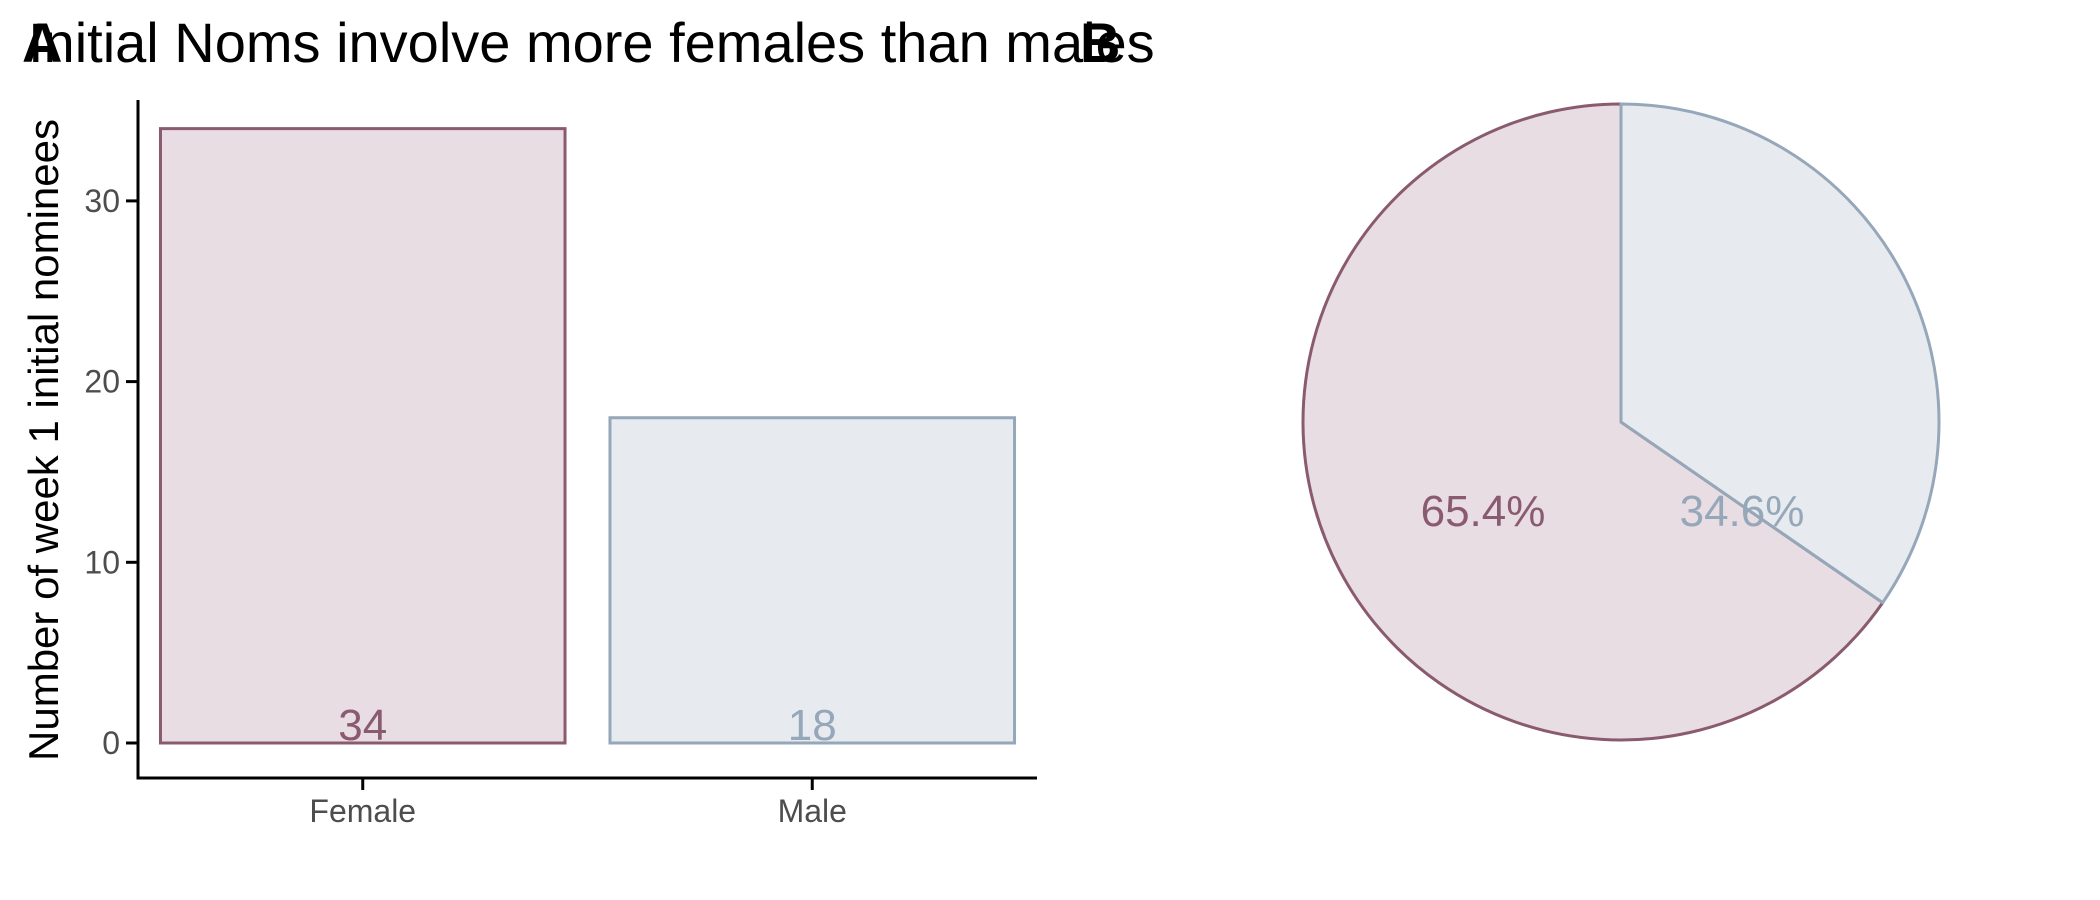  Describe the element at coordinates (111, 472) in the screenshot. I see `y-ticks: 0 10 20 30` at that location.